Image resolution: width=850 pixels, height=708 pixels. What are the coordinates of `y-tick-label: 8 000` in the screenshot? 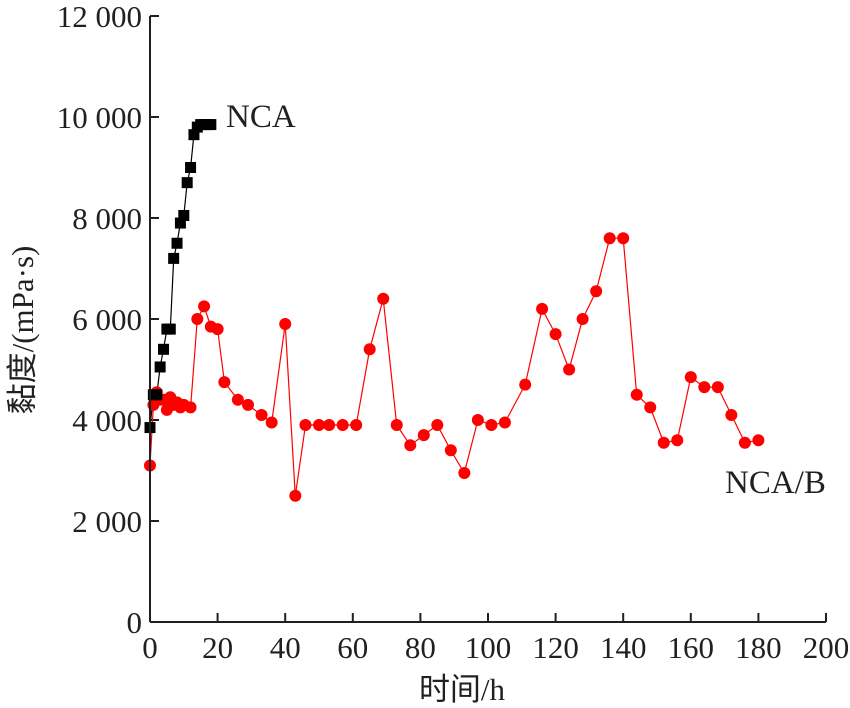 It's located at (107, 218).